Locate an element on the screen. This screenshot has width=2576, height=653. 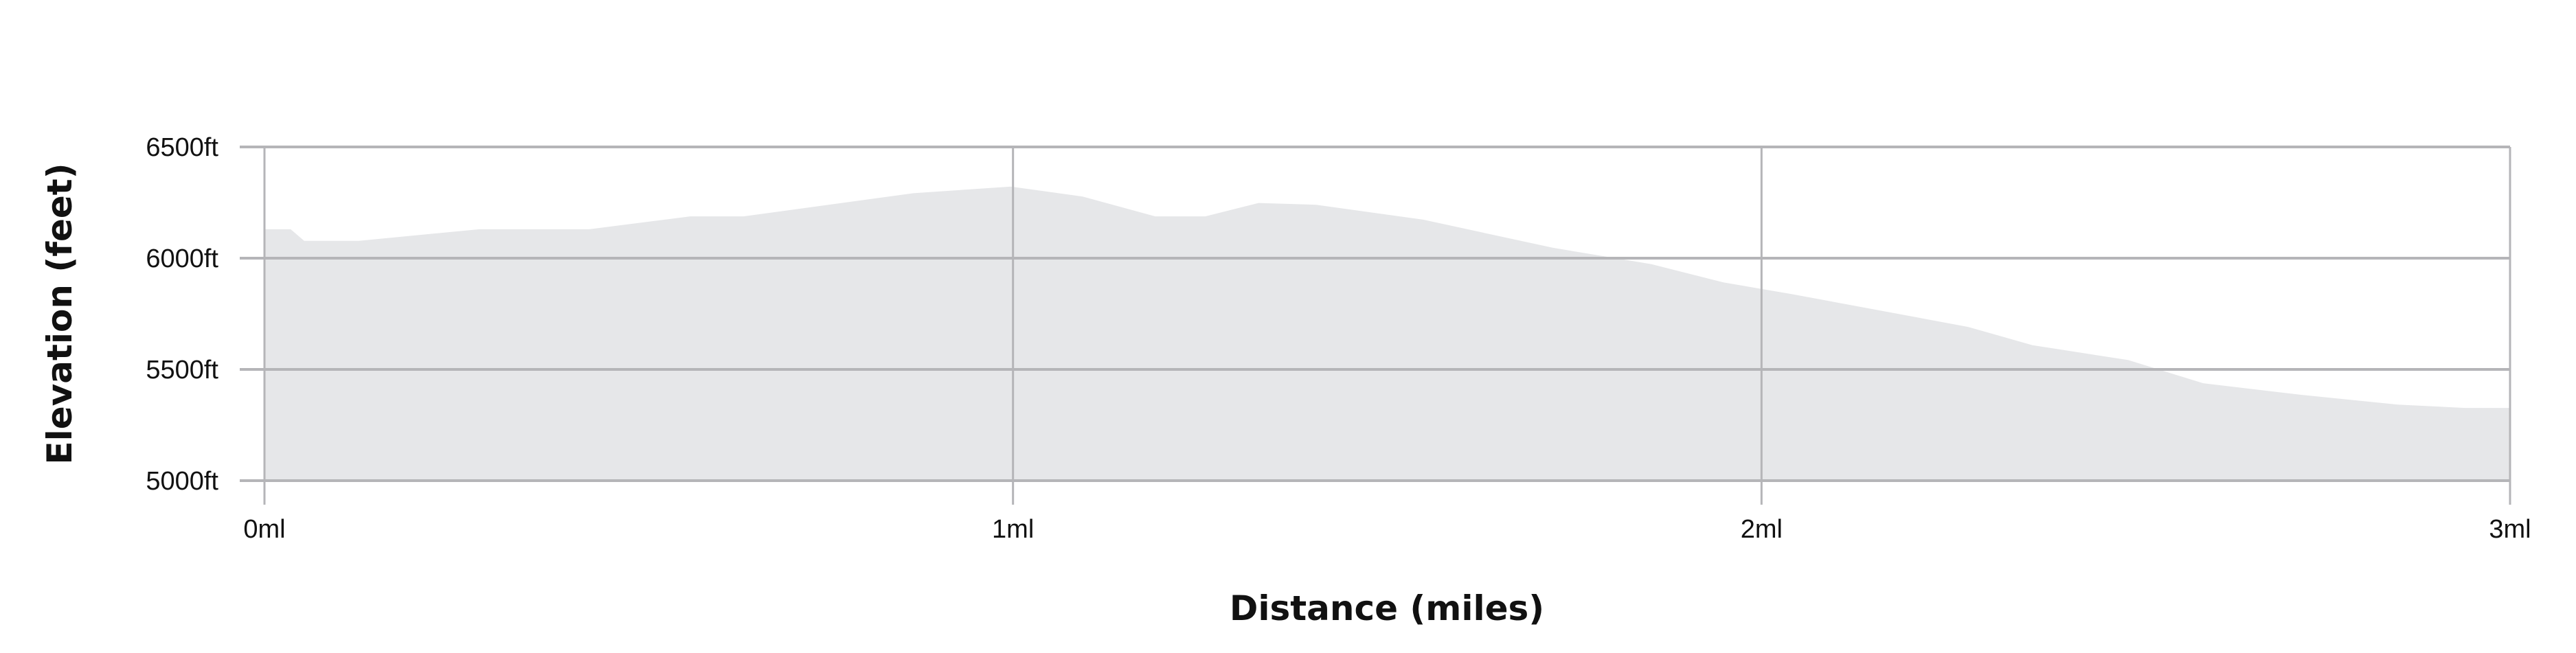
x-axis-title: Distance (miles) is located at coordinates (1387, 608).